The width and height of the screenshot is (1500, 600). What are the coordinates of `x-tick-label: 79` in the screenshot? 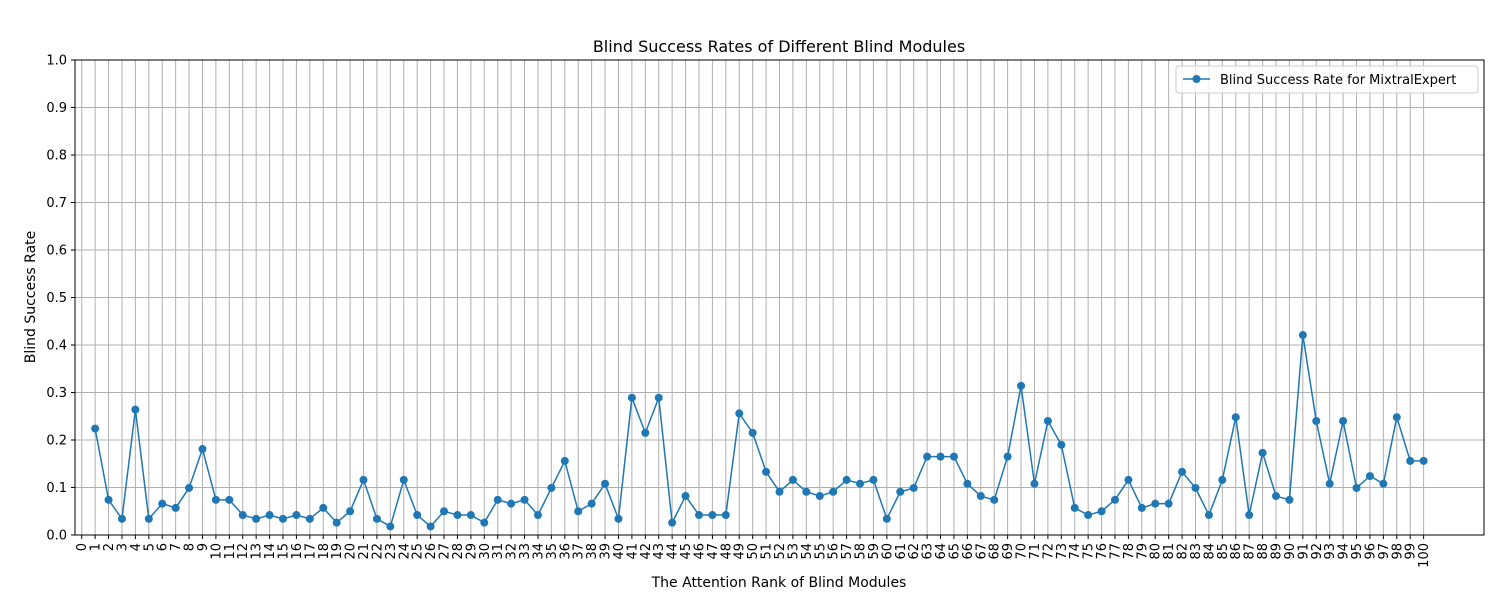 It's located at (1142, 551).